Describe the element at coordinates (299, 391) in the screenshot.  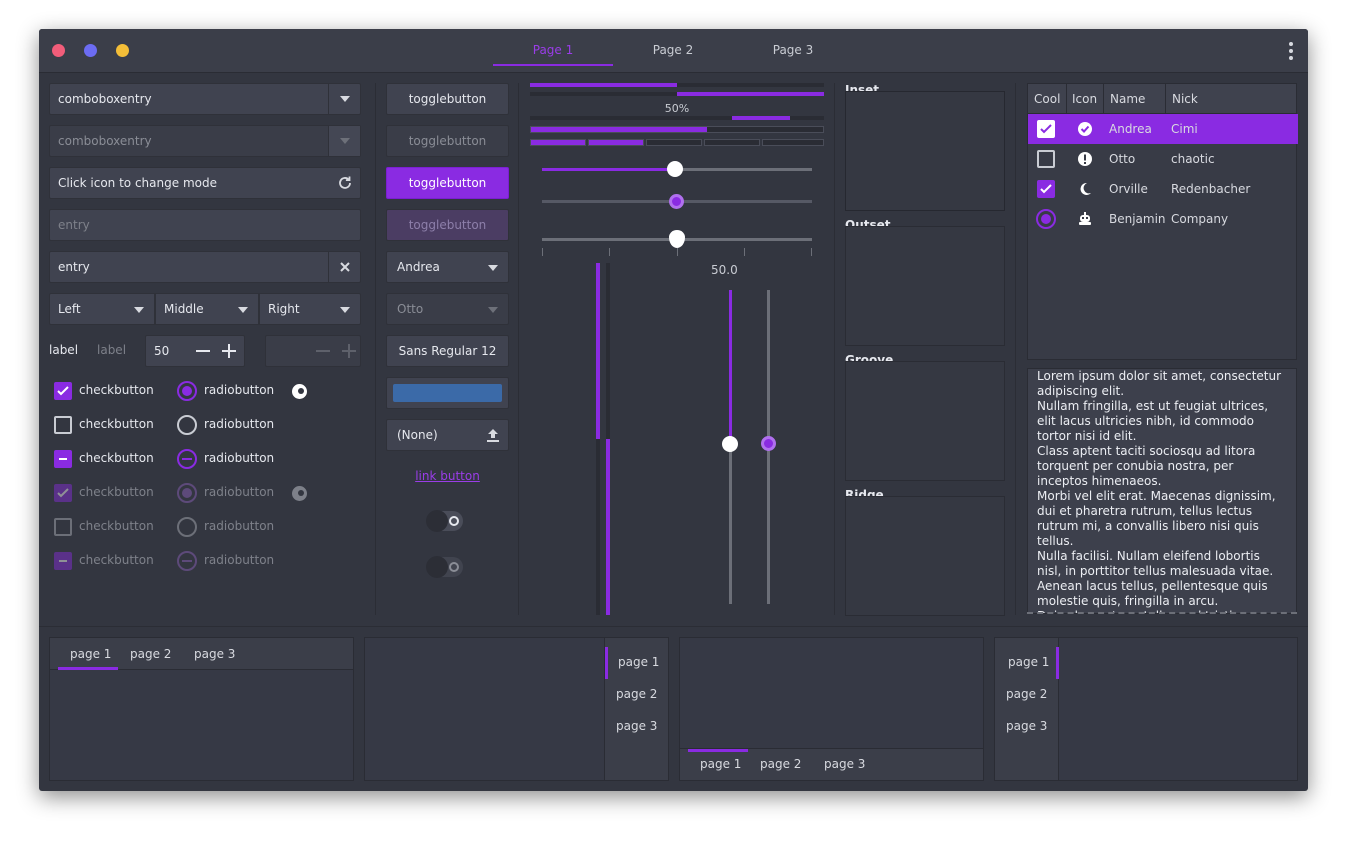
I see `radio-small-indicator` at that location.